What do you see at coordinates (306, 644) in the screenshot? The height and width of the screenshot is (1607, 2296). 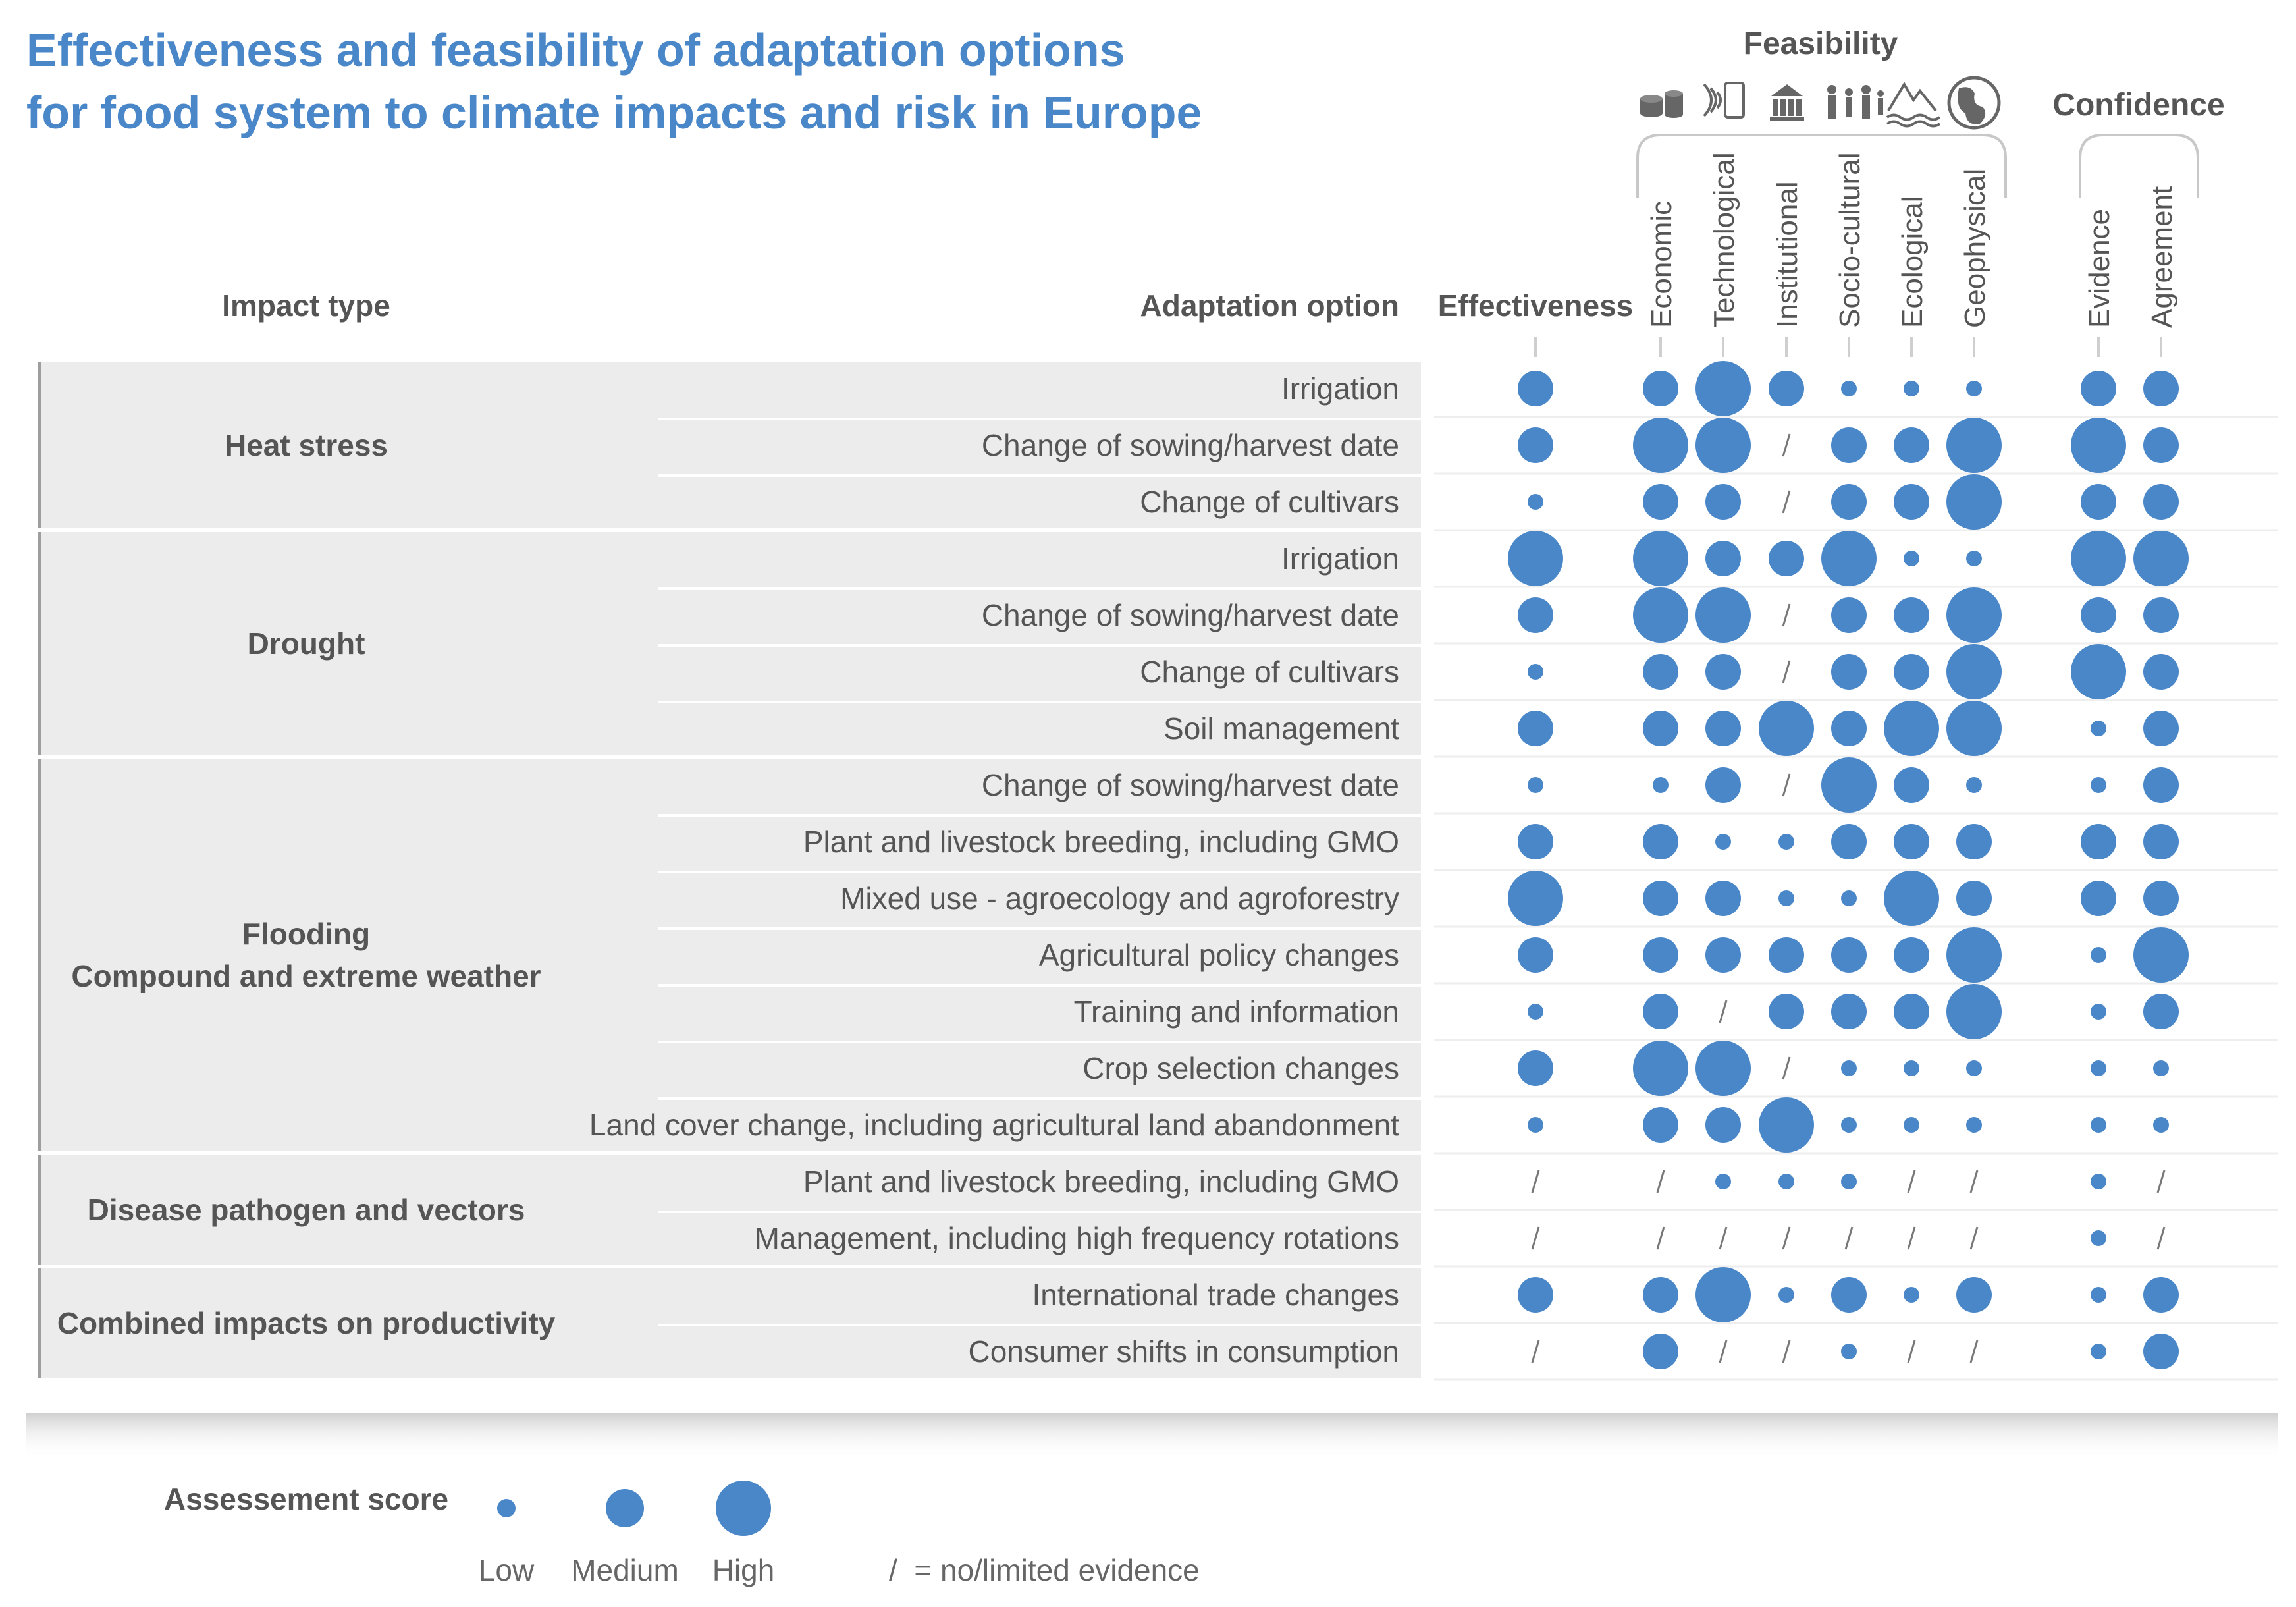 I see `impact-type-label: Drought` at bounding box center [306, 644].